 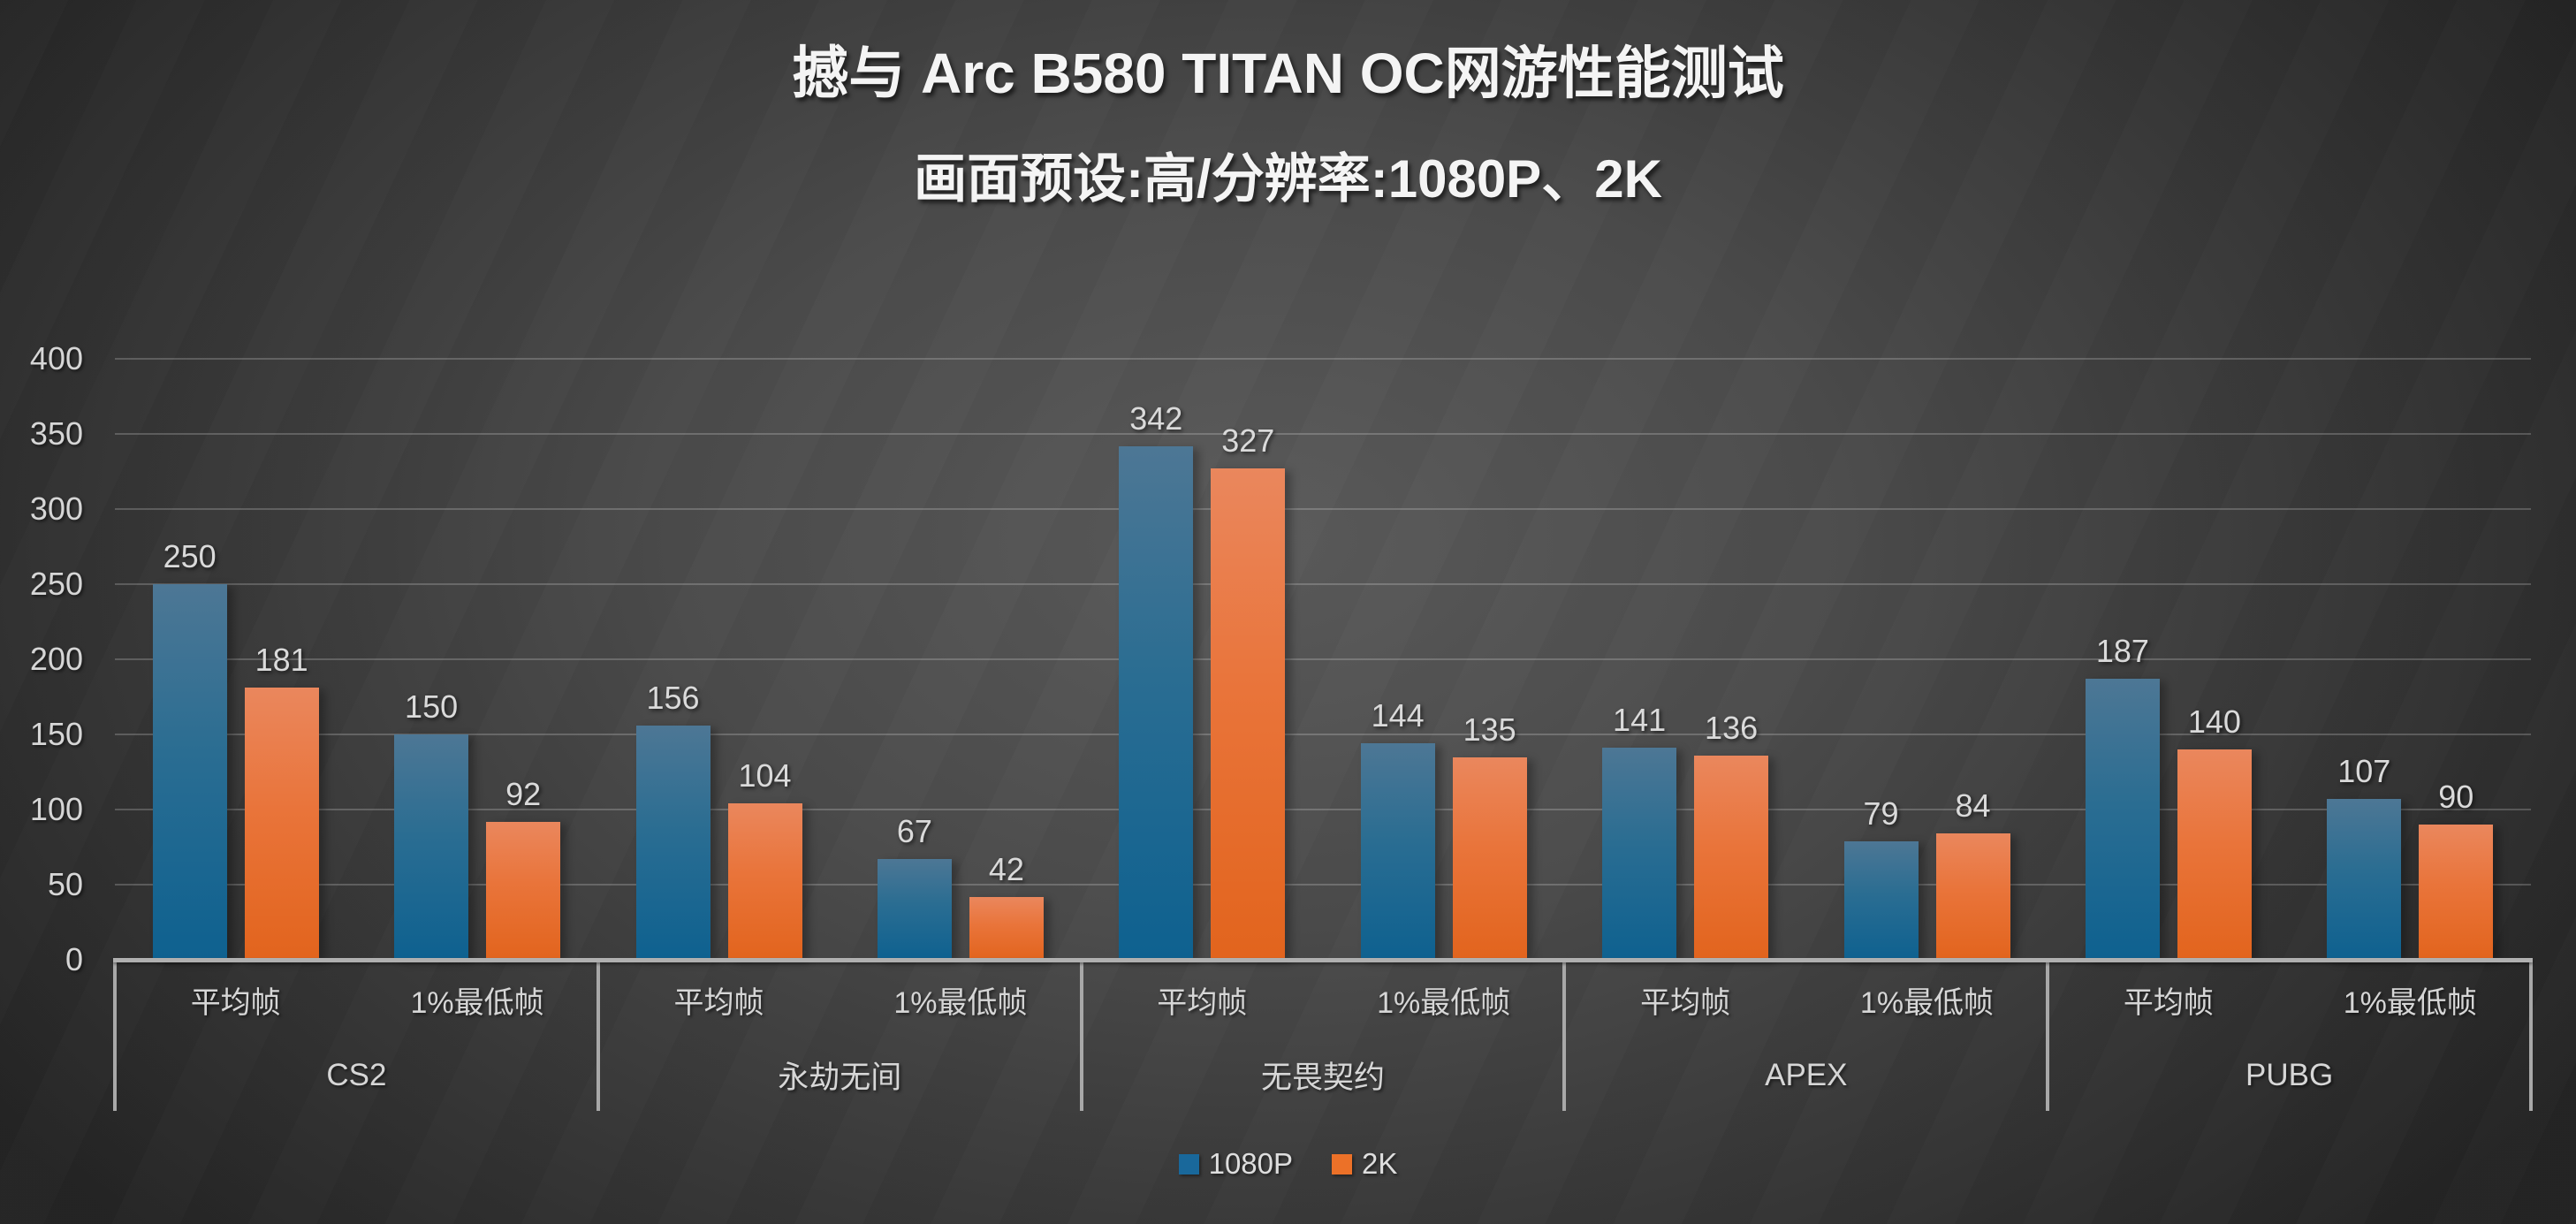 I want to click on bar-value-label: 250, so click(x=190, y=556).